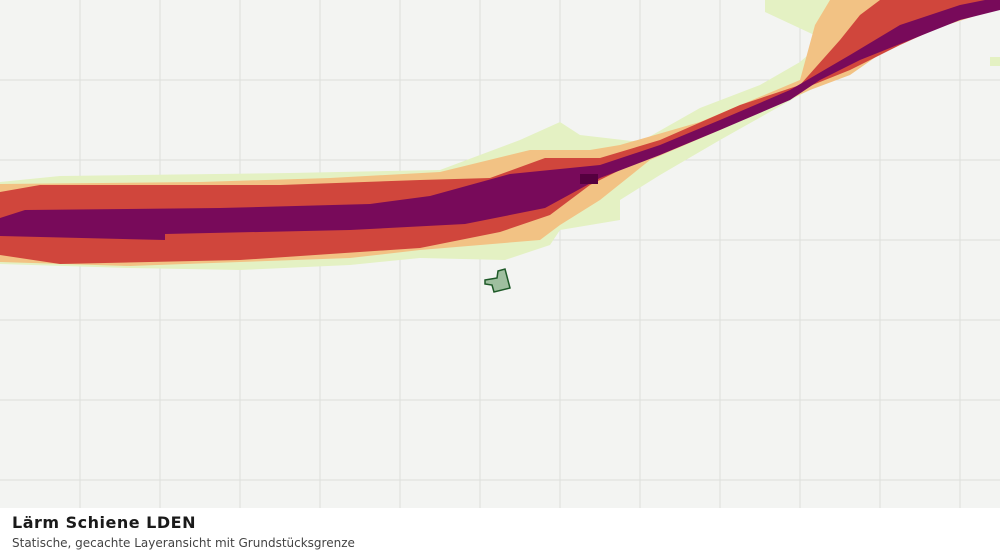 This screenshot has width=1000, height=560. What do you see at coordinates (104, 522) in the screenshot?
I see `map-title: Lärm Schiene LDEN` at bounding box center [104, 522].